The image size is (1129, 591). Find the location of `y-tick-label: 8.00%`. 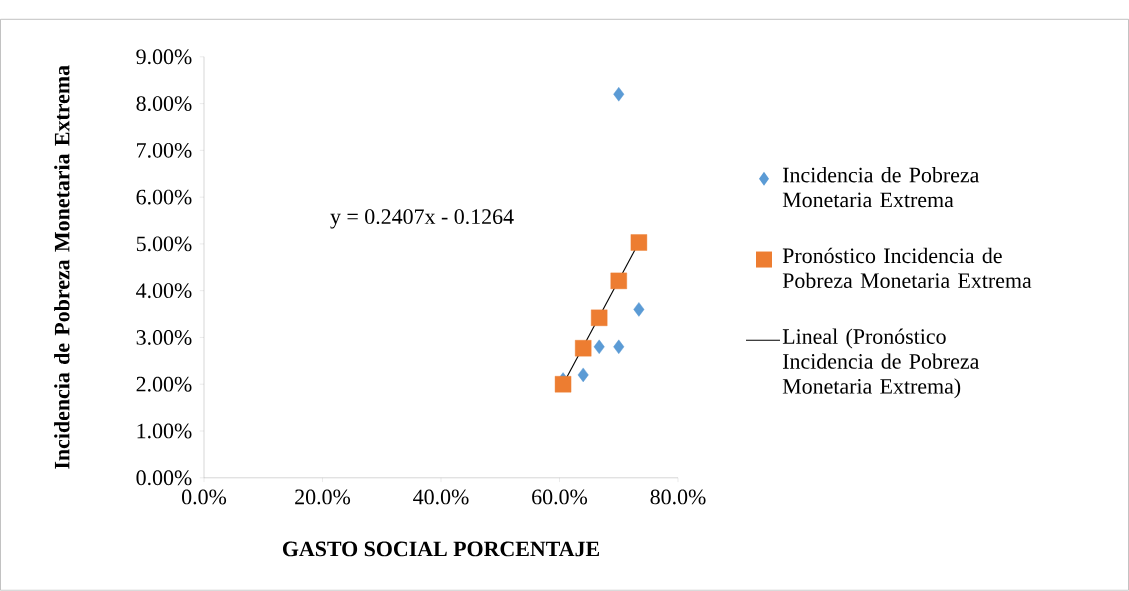

y-tick-label: 8.00% is located at coordinates (164, 104).